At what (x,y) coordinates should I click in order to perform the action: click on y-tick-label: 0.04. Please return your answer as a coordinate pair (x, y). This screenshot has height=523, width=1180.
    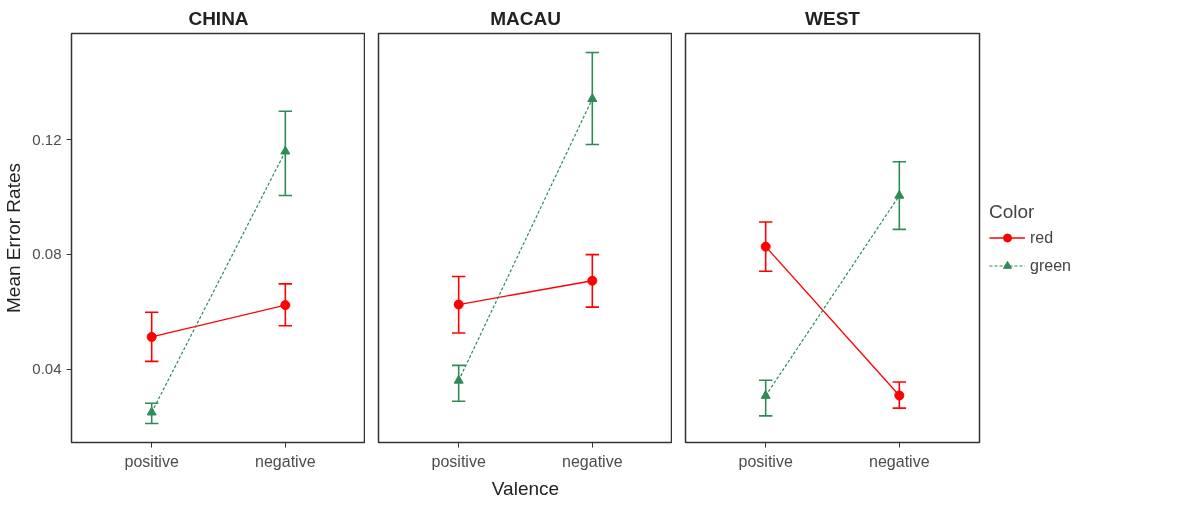
    Looking at the image, I should click on (47, 369).